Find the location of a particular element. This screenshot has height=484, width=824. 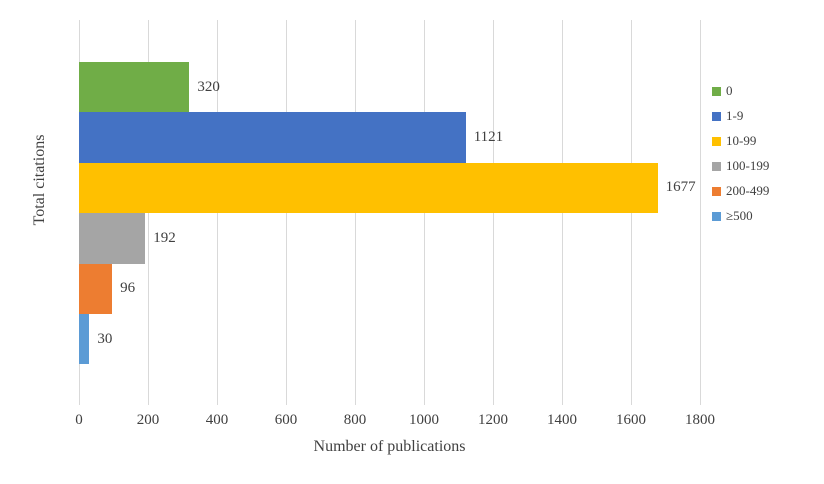

legend-item-200-499: 200-499 is located at coordinates (740, 191).